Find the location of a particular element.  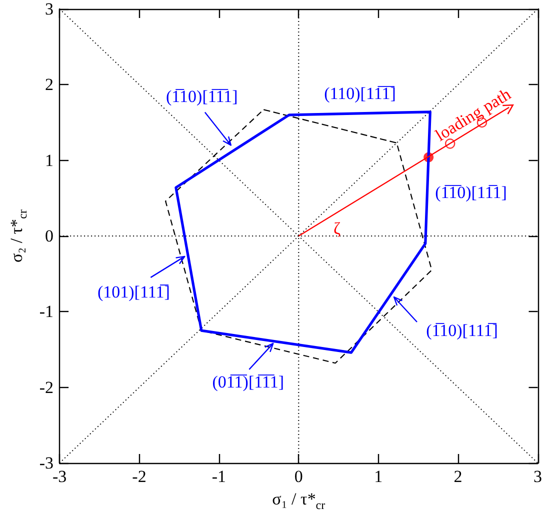

annotation: (1̅1̅0)[11̅1] is located at coordinates (471, 192).